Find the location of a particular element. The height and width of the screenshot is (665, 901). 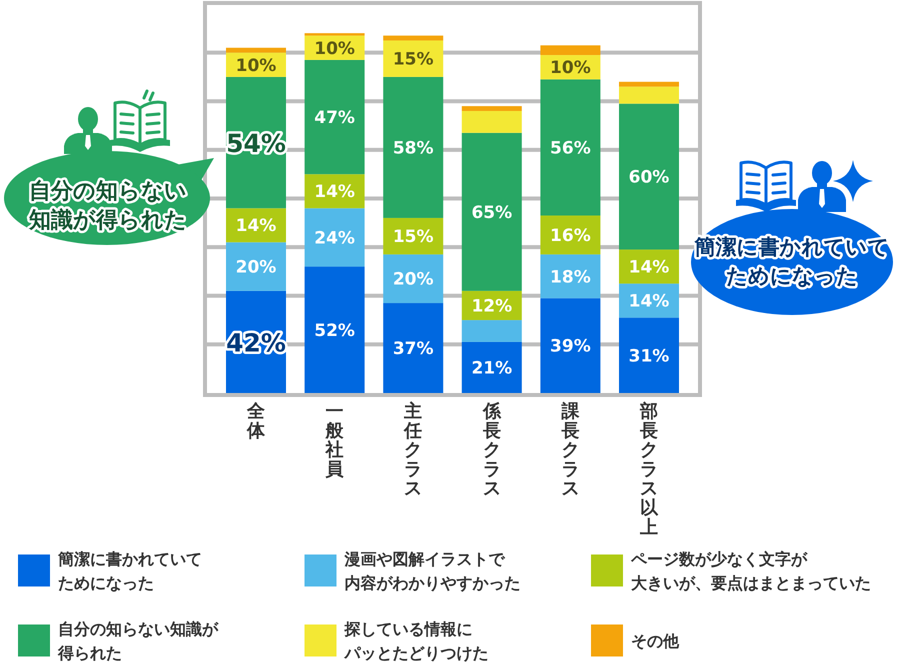

data-label: 31% is located at coordinates (649, 356).